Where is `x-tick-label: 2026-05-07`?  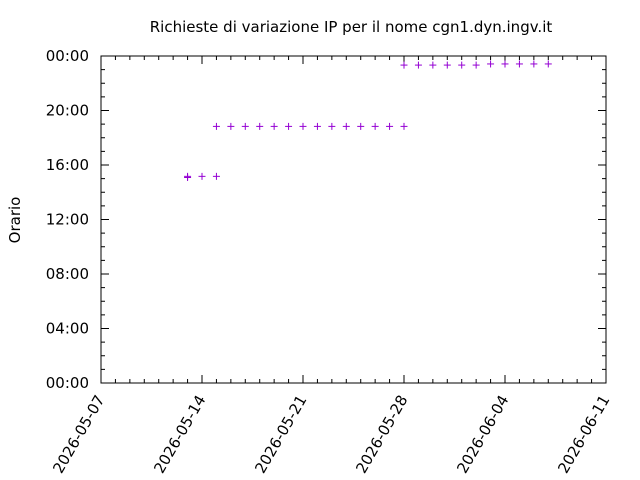
x-tick-label: 2026-05-07 is located at coordinates (78, 434).